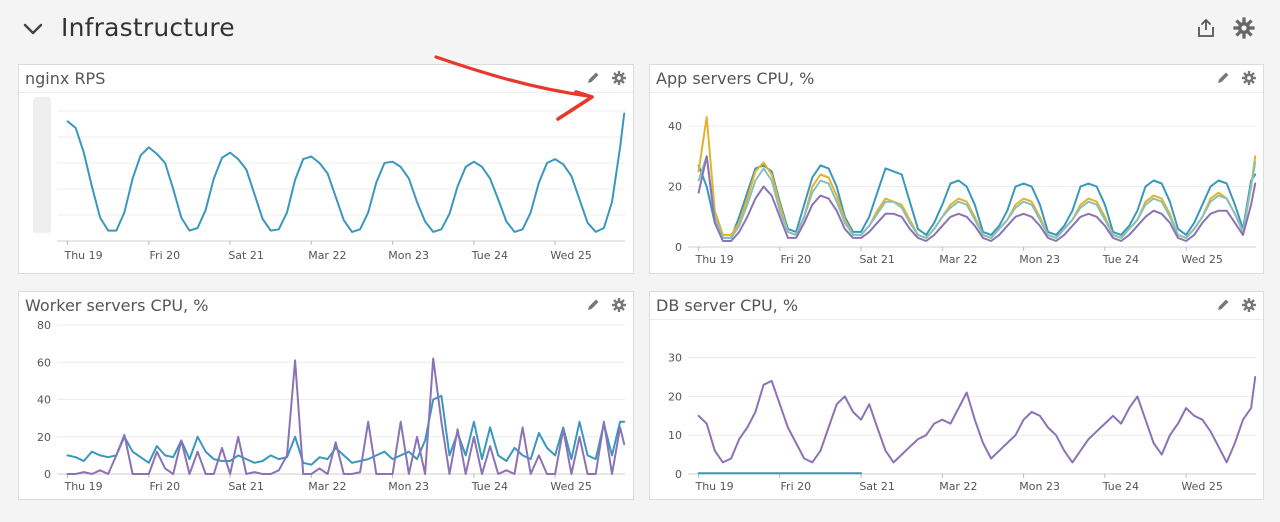 Image resolution: width=1280 pixels, height=522 pixels. Describe the element at coordinates (1206, 28) in the screenshot. I see `share-icon` at that location.